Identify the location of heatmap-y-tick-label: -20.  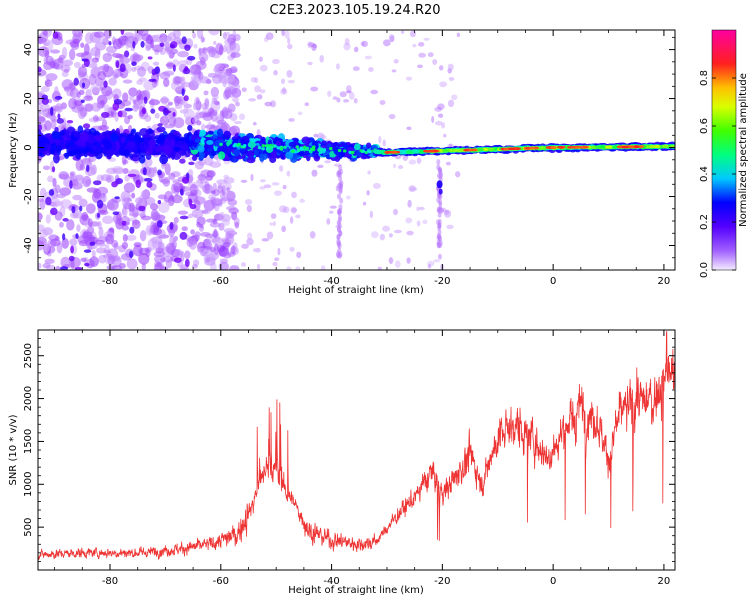
(28, 196).